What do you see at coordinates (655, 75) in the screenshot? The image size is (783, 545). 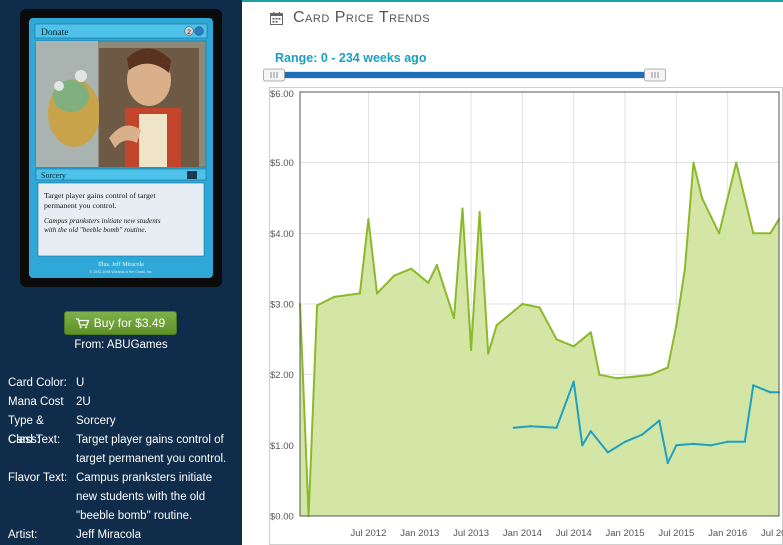 I see `slider-handle-high` at bounding box center [655, 75].